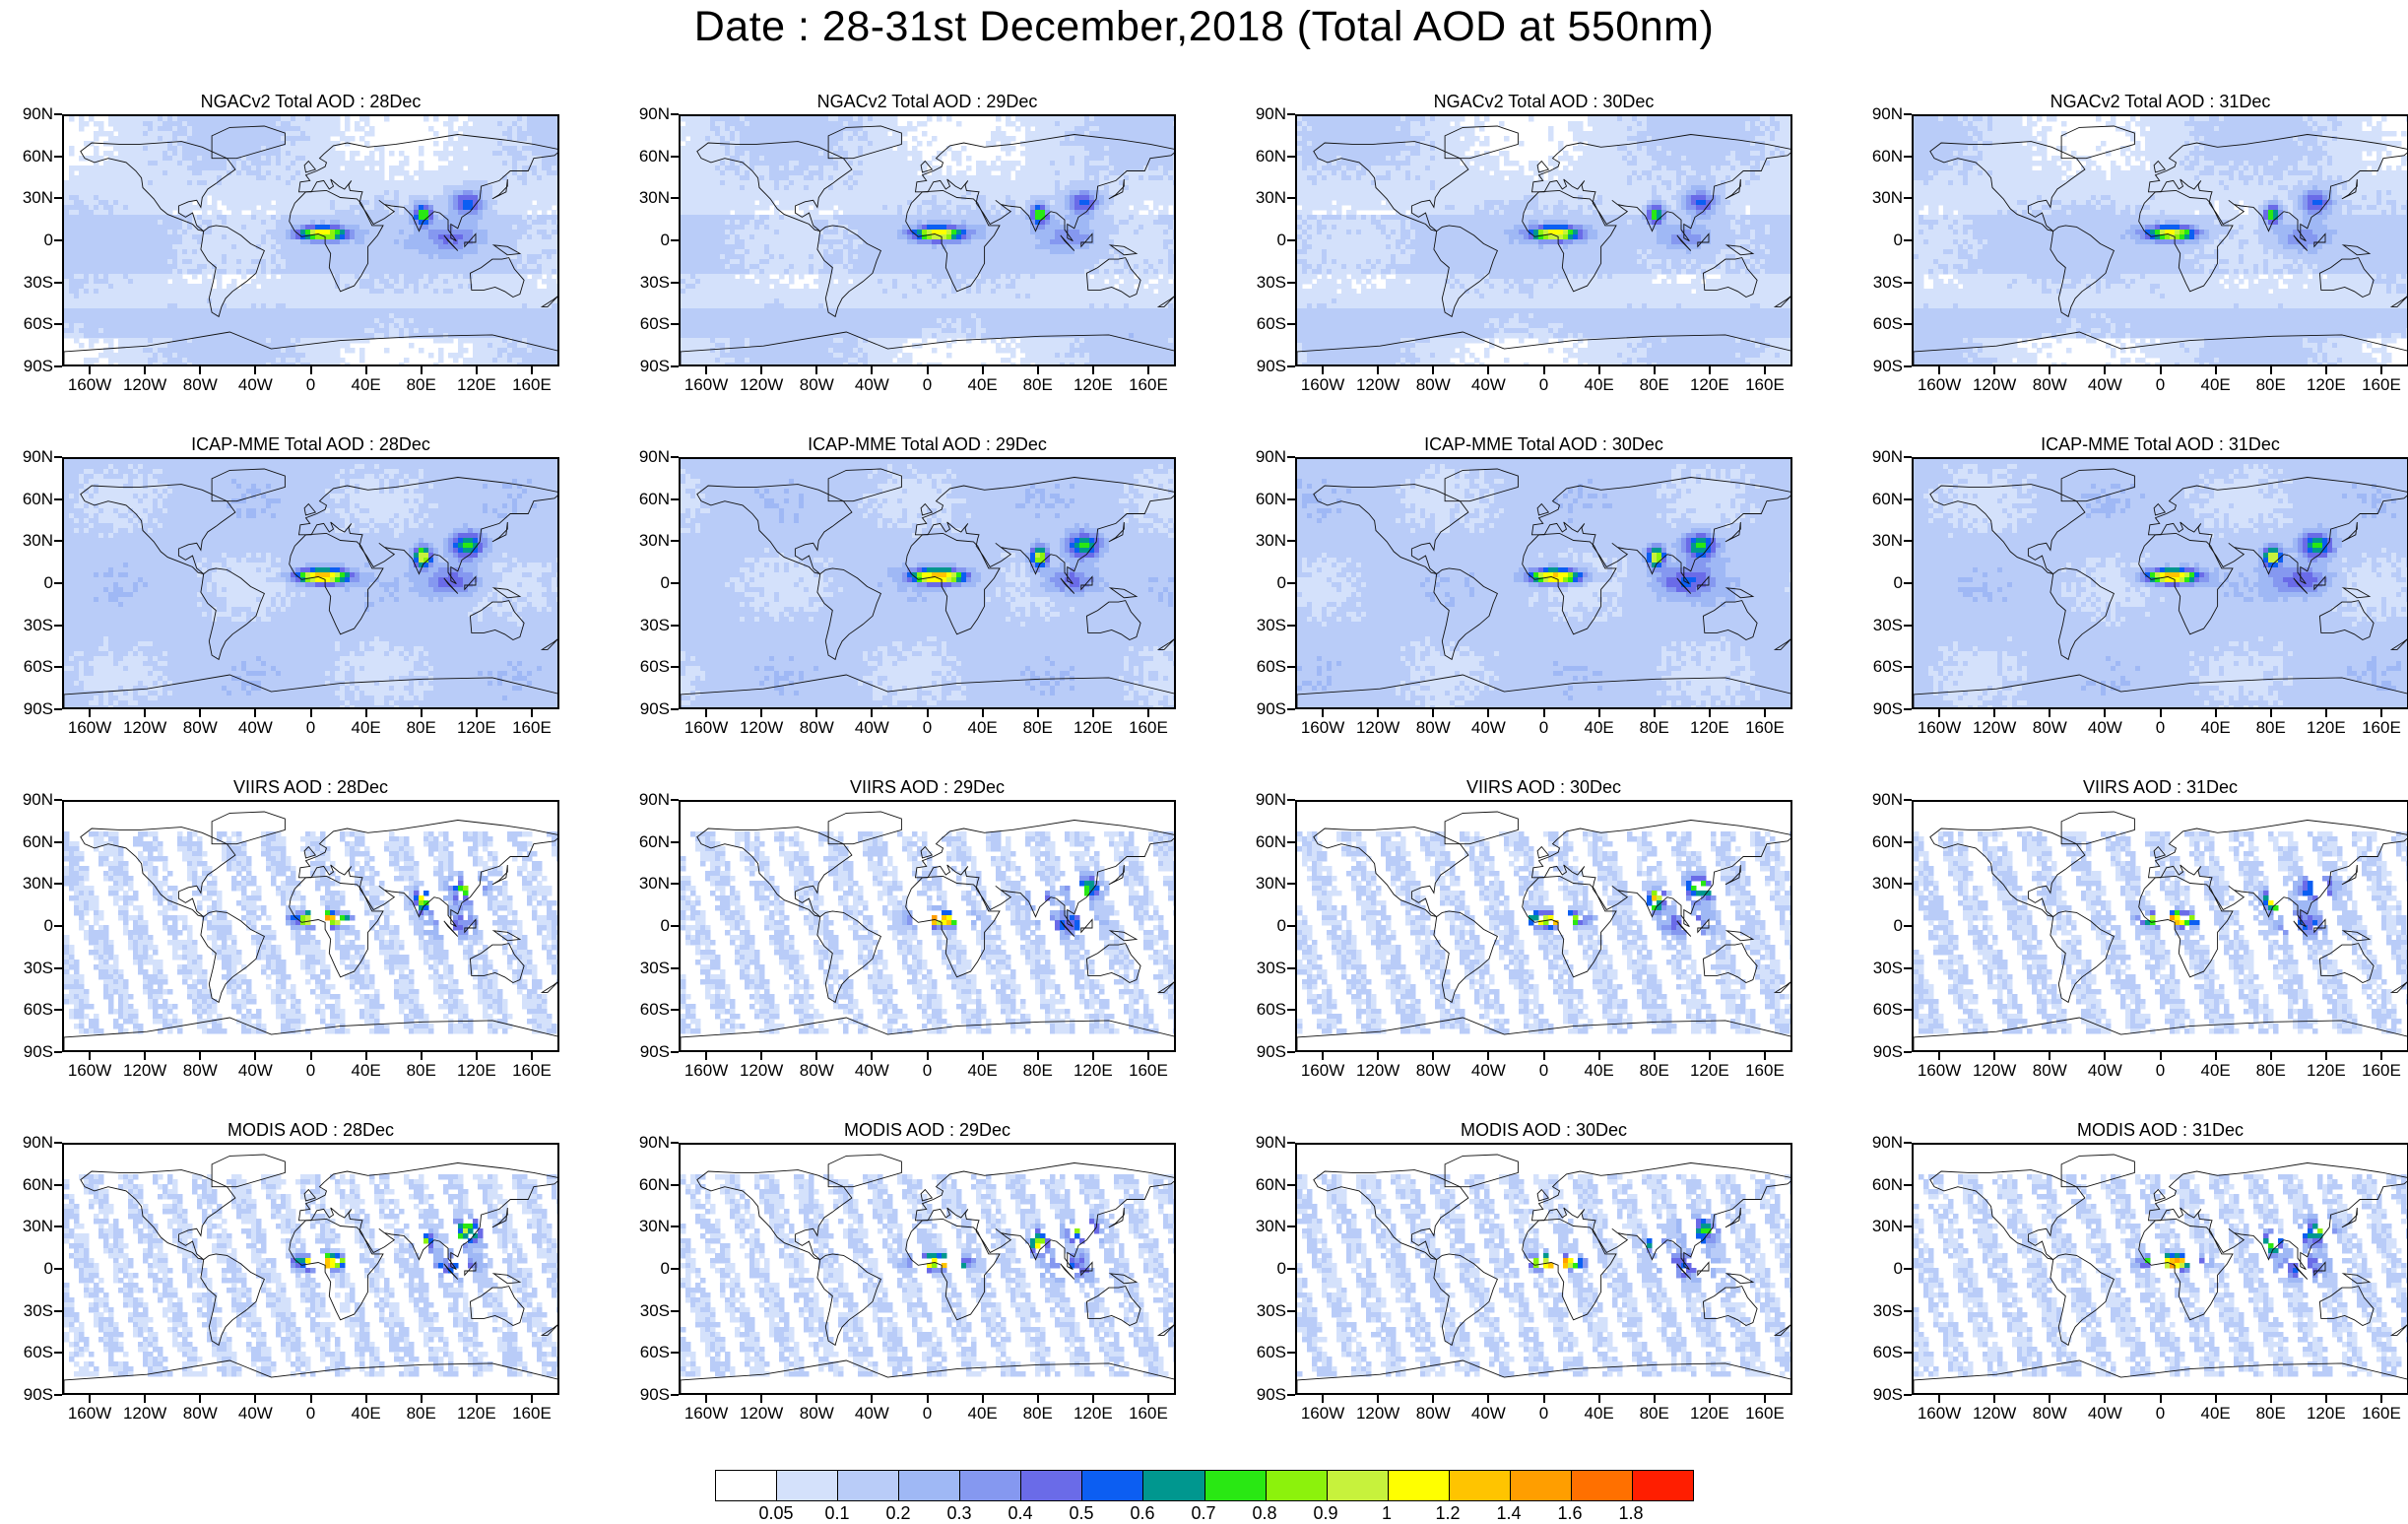 The image size is (2408, 1524). Describe the element at coordinates (1205, 1485) in the screenshot. I see `aod-colorbar` at that location.